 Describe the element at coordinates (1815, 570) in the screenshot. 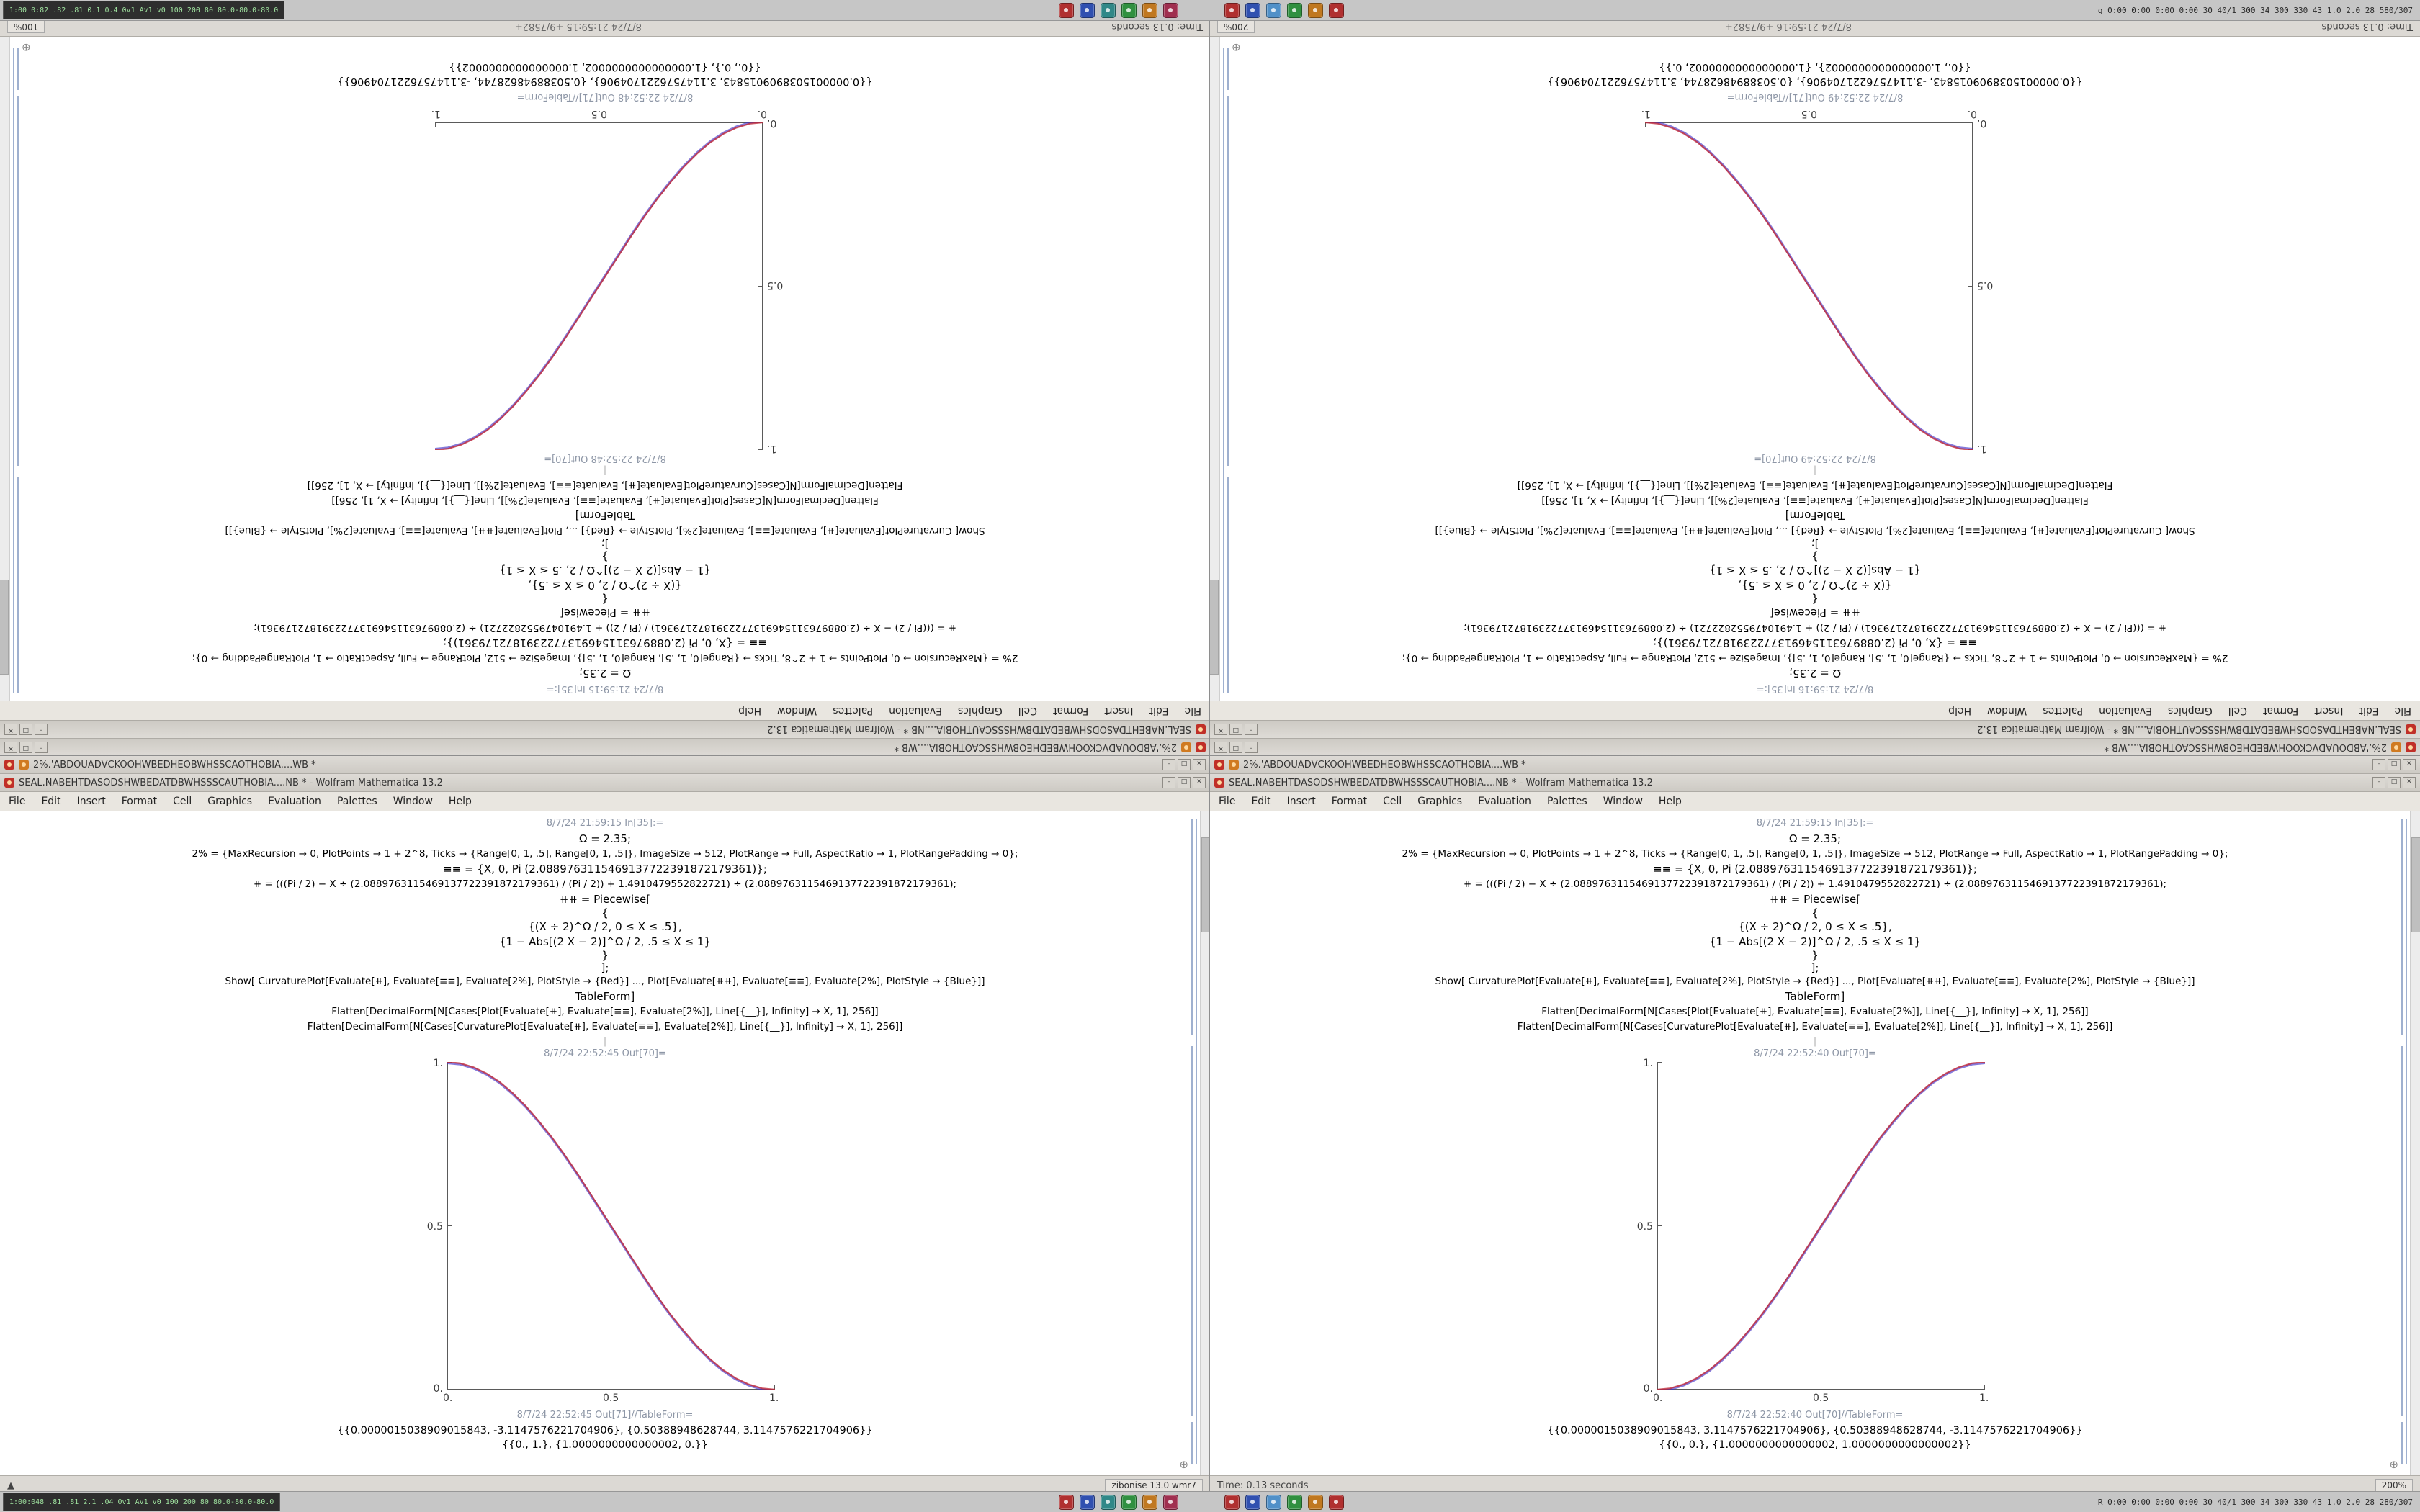

I see `code-line: {1 − Abs[(2 X − 2)]^Ω / 2, .5 ≤ X ≤ 1}` at that location.